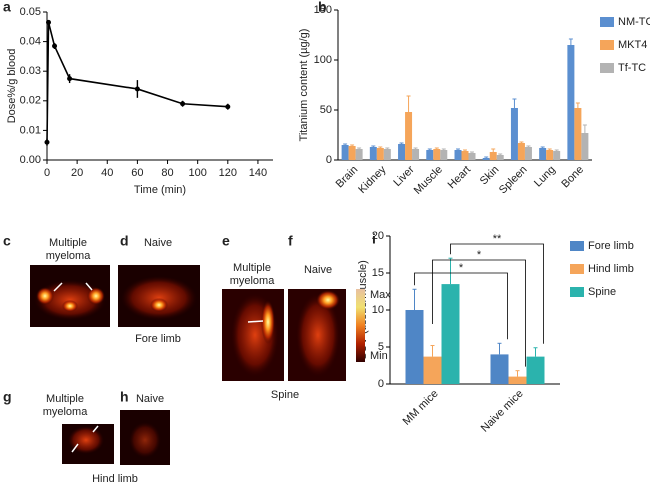 This screenshot has height=487, width=650. Describe the element at coordinates (374, 239) in the screenshot. I see `panel-letter: i` at that location.